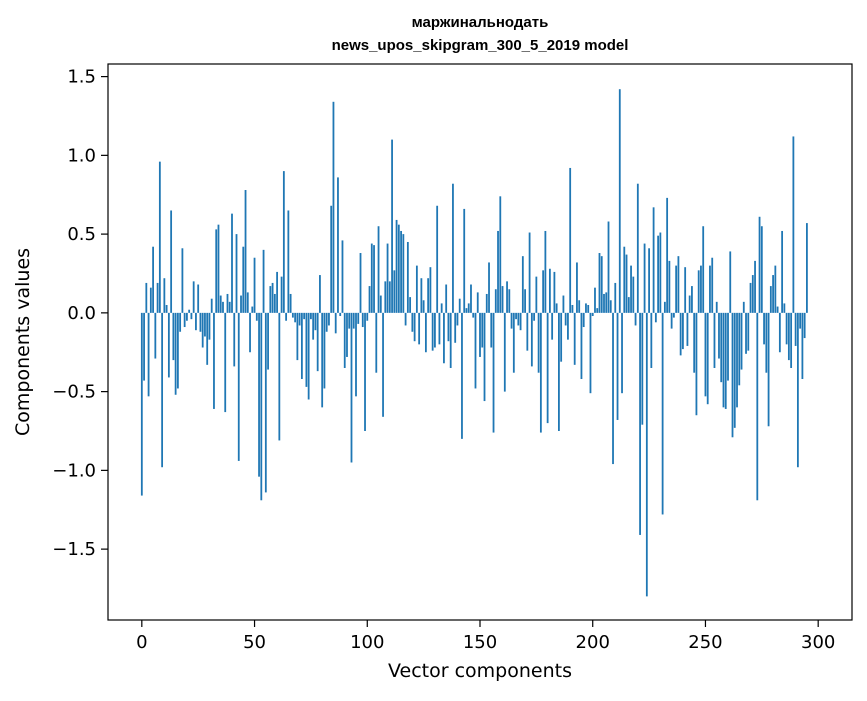 Image resolution: width=867 pixels, height=701 pixels. What do you see at coordinates (818, 642) in the screenshot?
I see `x-tick-label: 300` at bounding box center [818, 642].